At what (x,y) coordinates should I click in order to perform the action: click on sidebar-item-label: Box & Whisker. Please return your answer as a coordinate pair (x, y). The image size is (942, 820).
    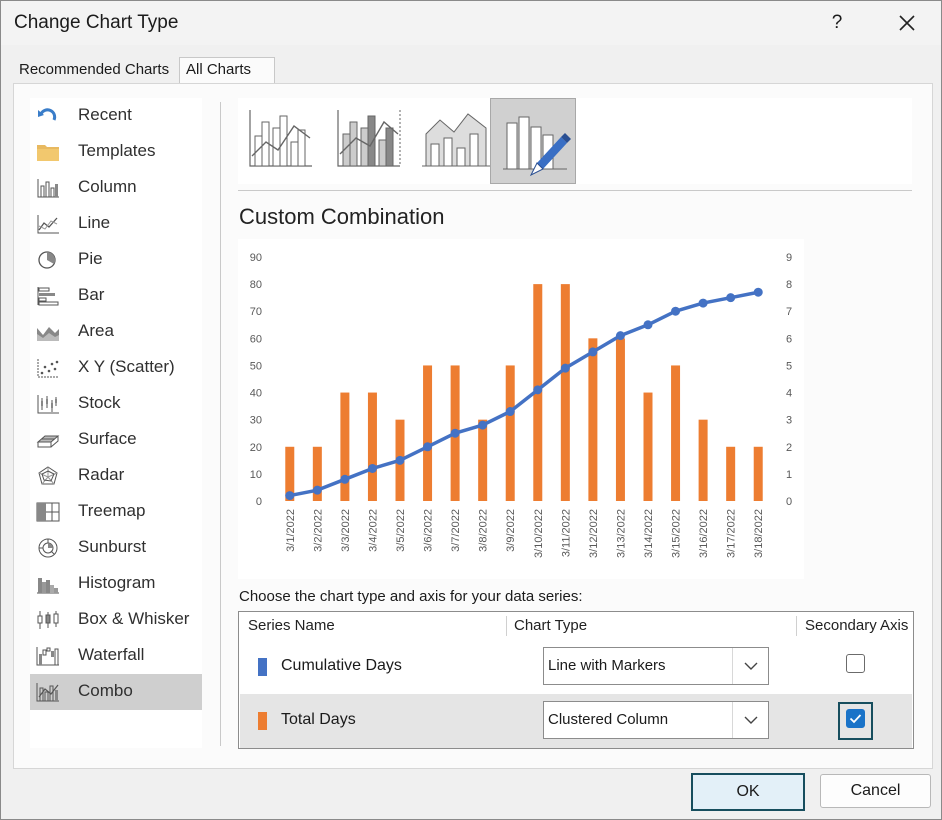
    Looking at the image, I should click on (134, 618).